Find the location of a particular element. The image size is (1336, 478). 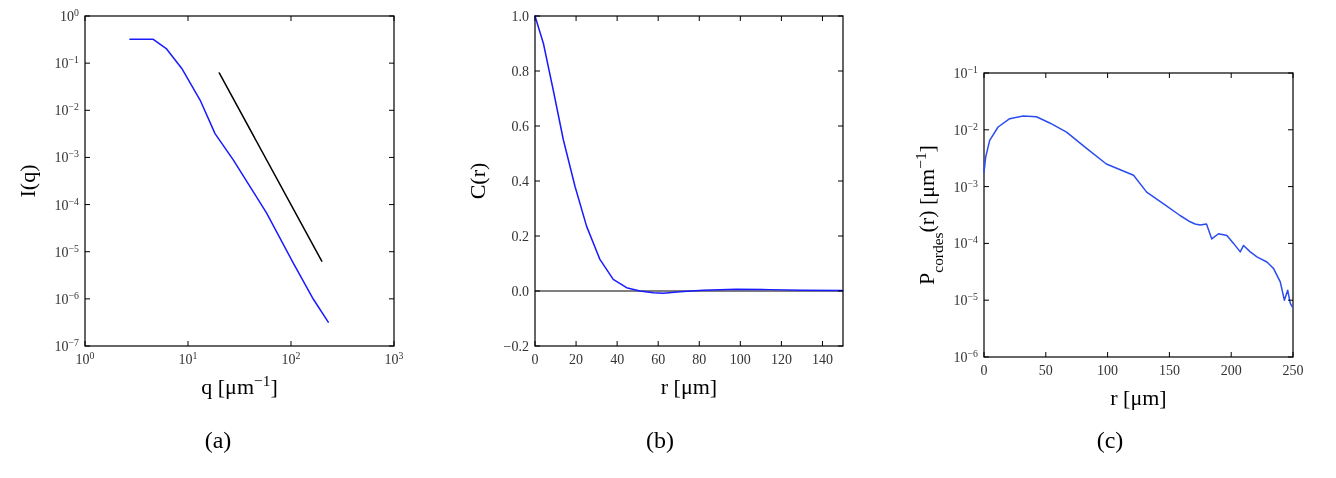

x-tick-label: 10$^{2}$ is located at coordinates (291, 358).